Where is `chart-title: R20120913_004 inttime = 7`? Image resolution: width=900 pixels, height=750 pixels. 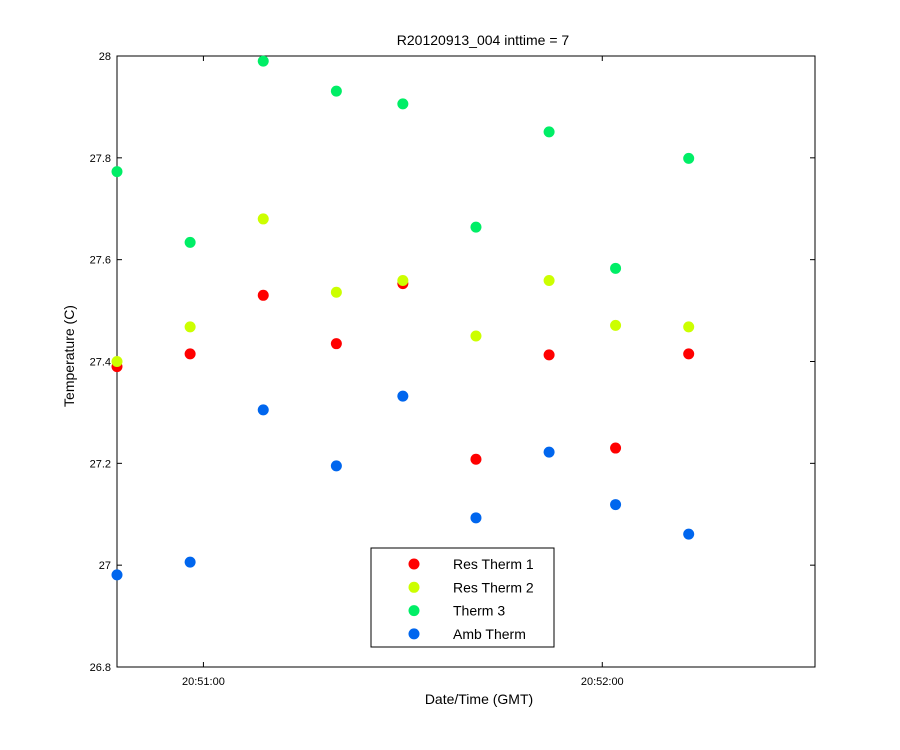 chart-title: R20120913_004 inttime = 7 is located at coordinates (483, 40).